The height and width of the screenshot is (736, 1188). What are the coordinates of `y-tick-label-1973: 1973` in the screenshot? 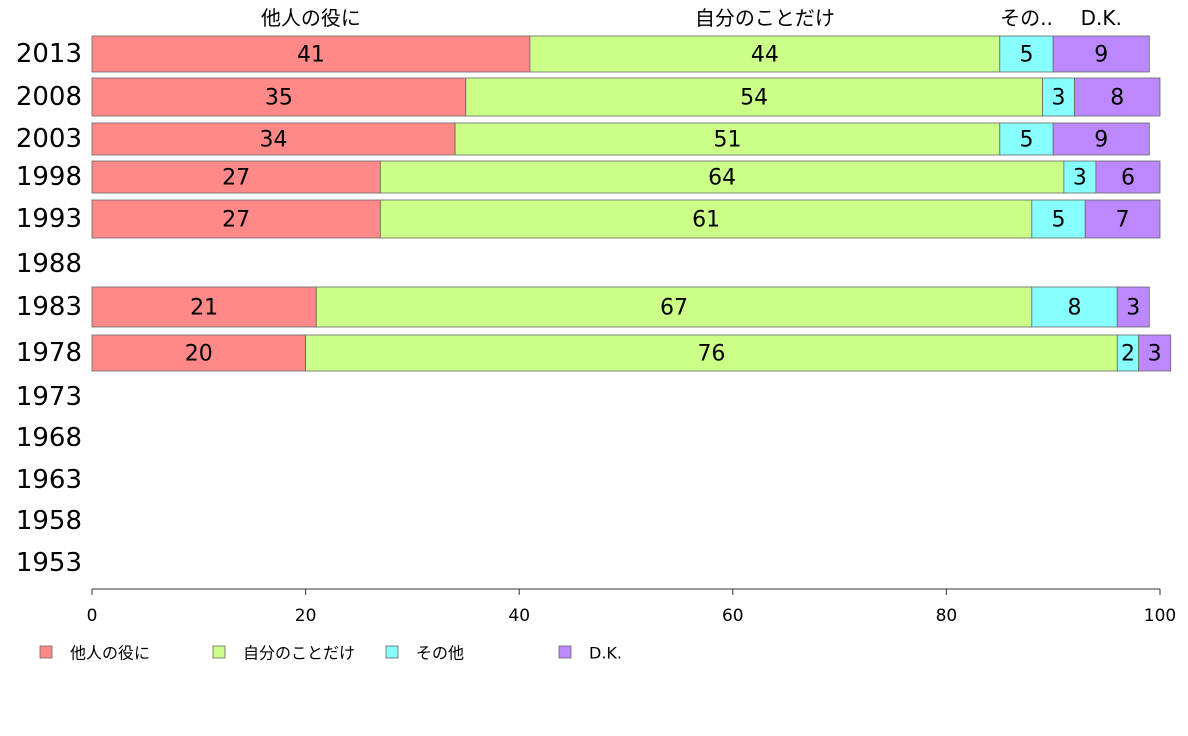 It's located at (49, 397).